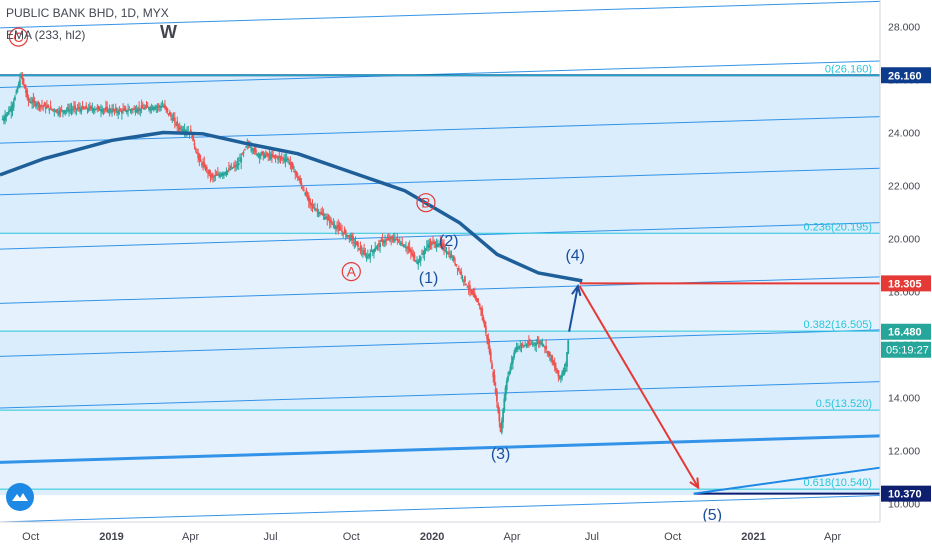 This screenshot has height=550, width=932. Describe the element at coordinates (432, 537) in the screenshot. I see `x-tick-label: 2020` at that location.